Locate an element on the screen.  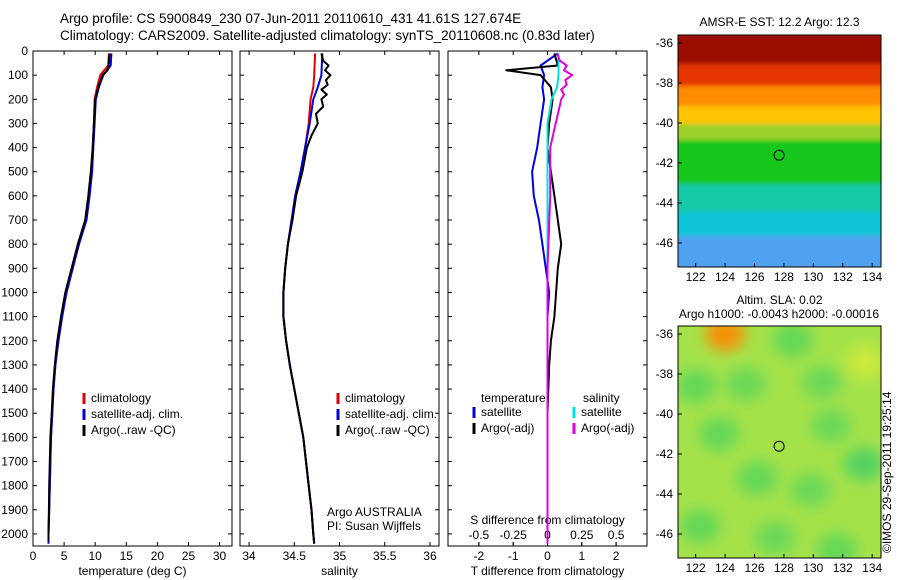
s-tick-label: 0.25 is located at coordinates (582, 535).